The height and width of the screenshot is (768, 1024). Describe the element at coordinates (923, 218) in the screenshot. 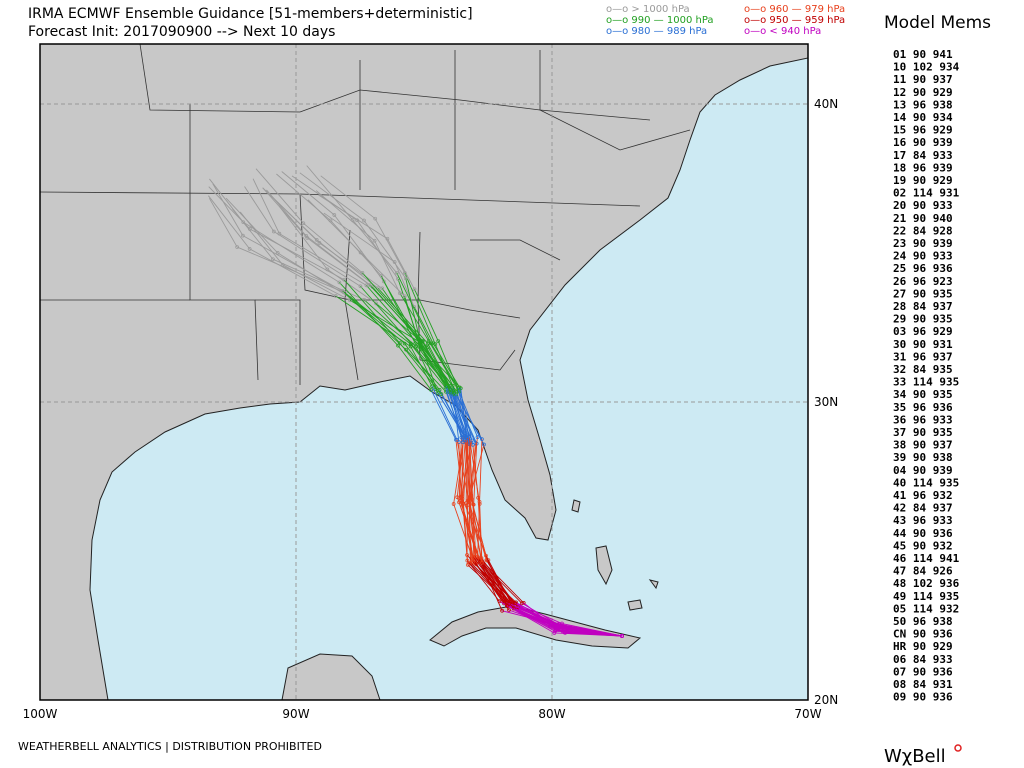

I see `member-row: 21 90 940` at that location.